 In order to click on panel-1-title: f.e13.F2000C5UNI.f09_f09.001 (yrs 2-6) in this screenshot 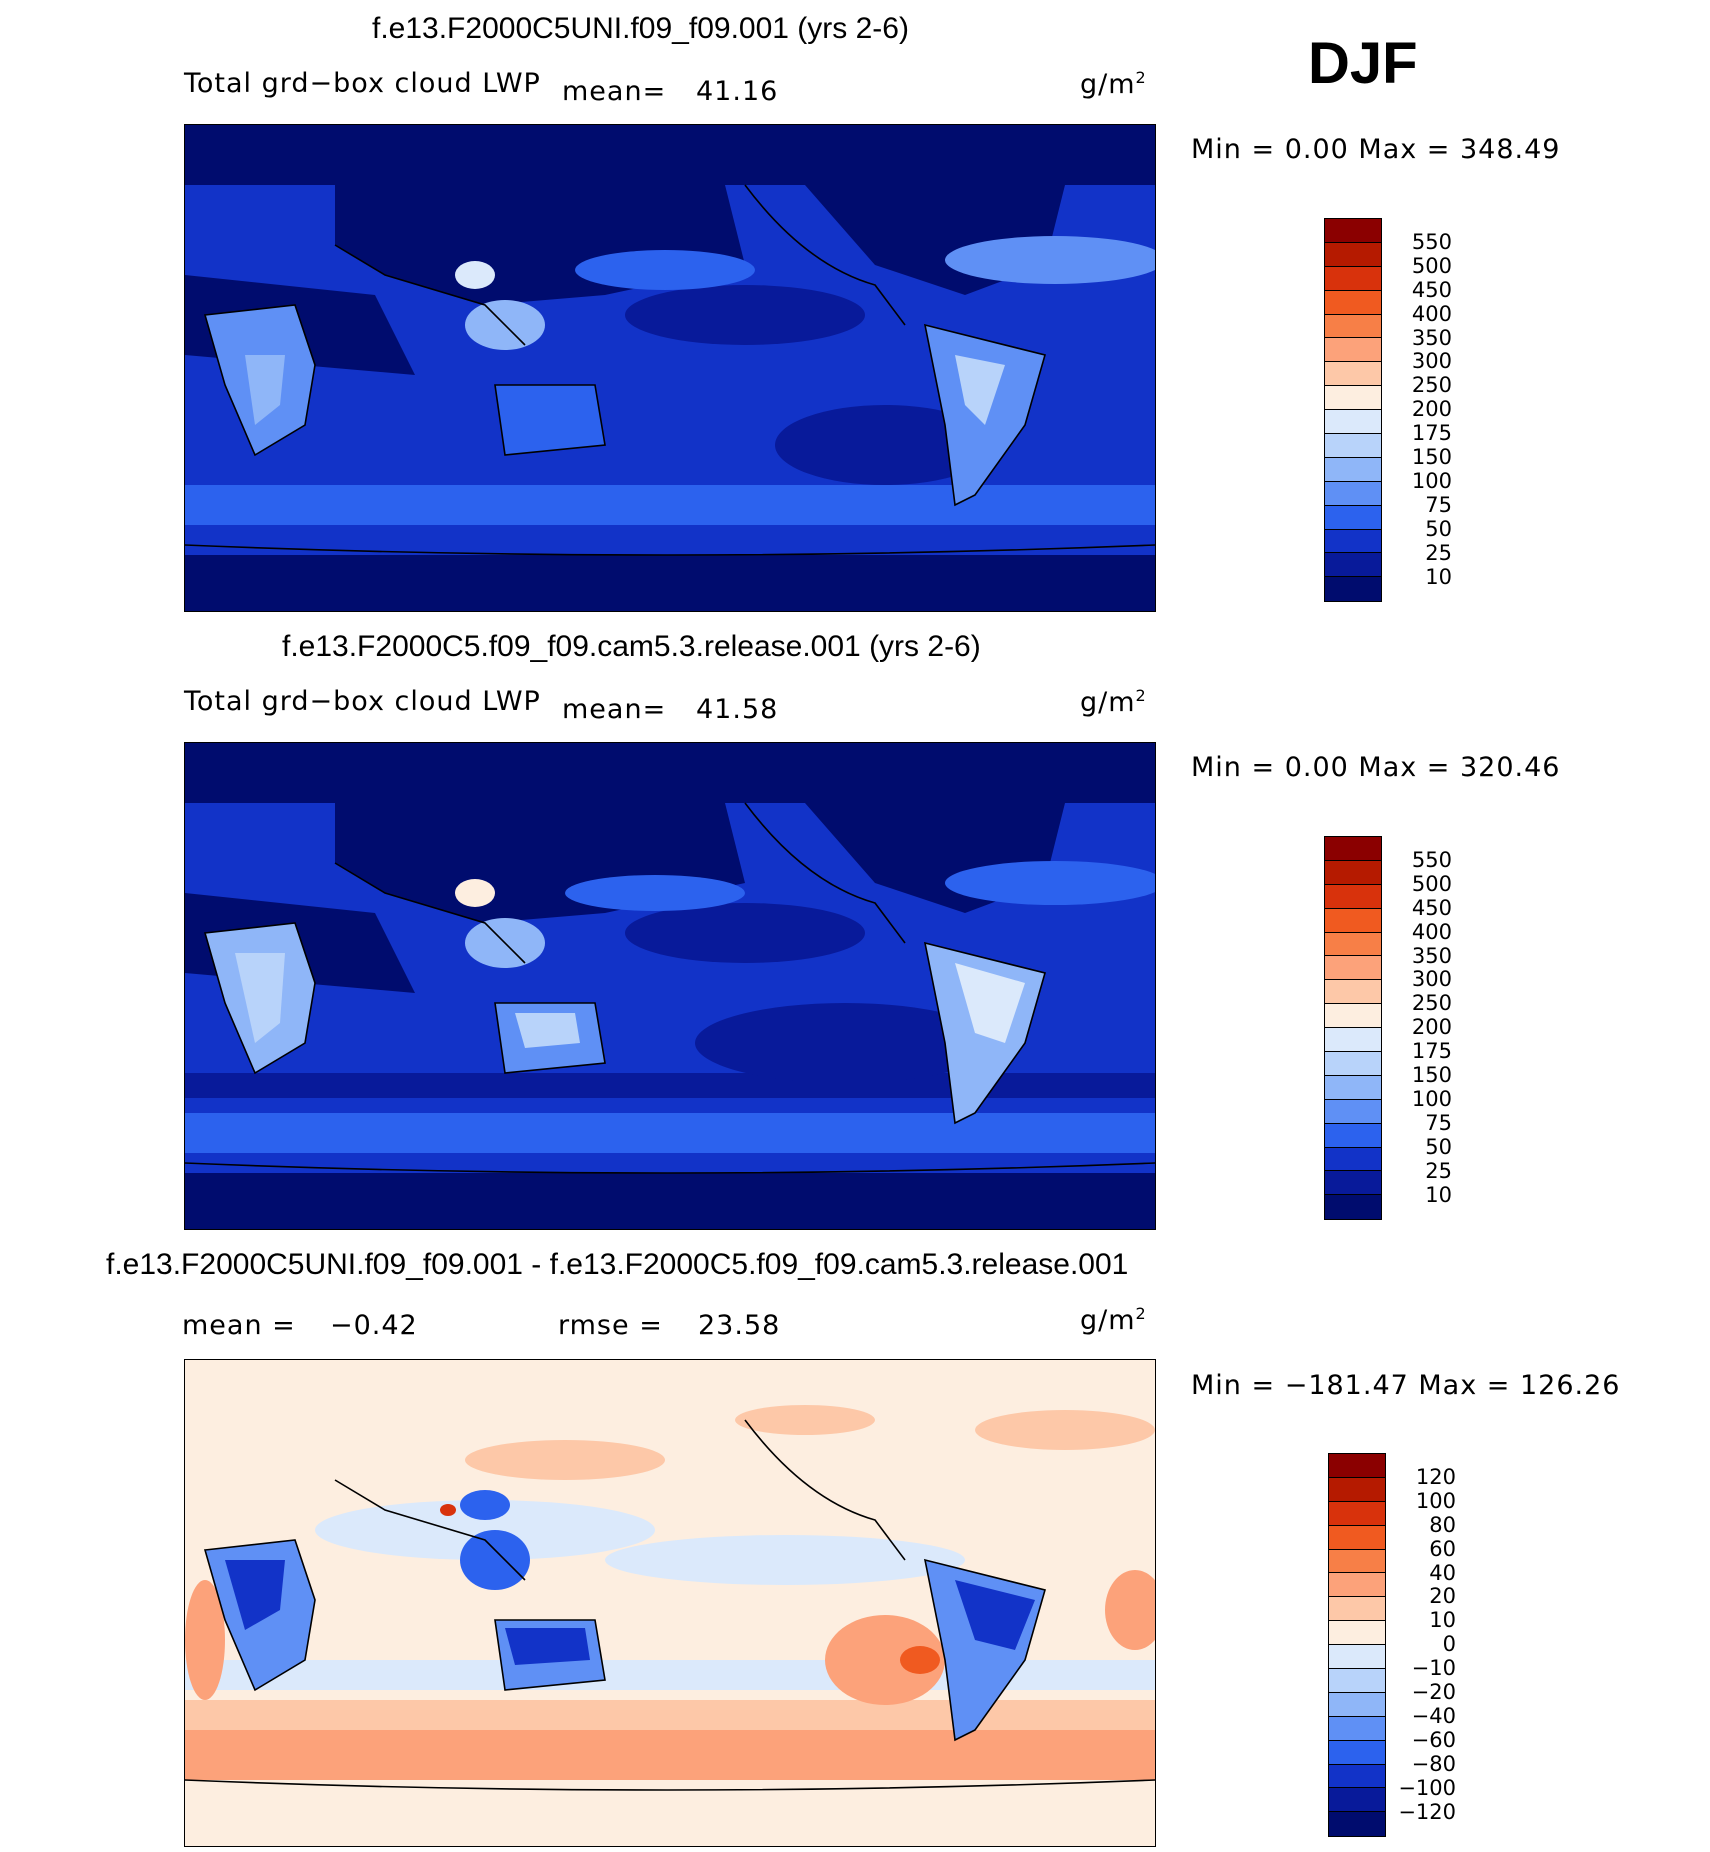, I will do `click(640, 28)`.